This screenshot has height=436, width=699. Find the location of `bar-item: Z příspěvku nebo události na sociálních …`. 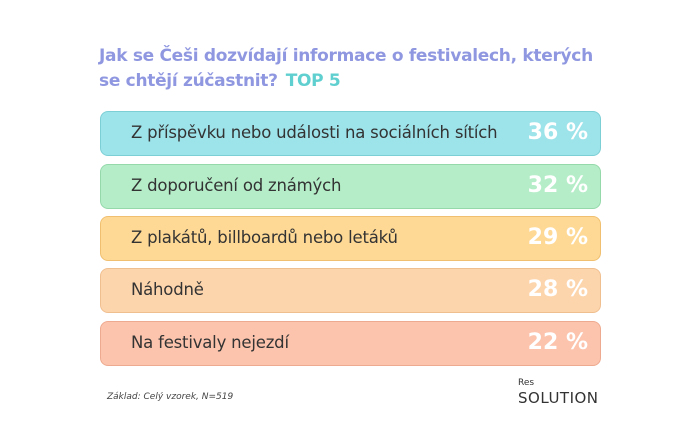

bar-item: Z příspěvku nebo události na sociálních … is located at coordinates (350, 133).